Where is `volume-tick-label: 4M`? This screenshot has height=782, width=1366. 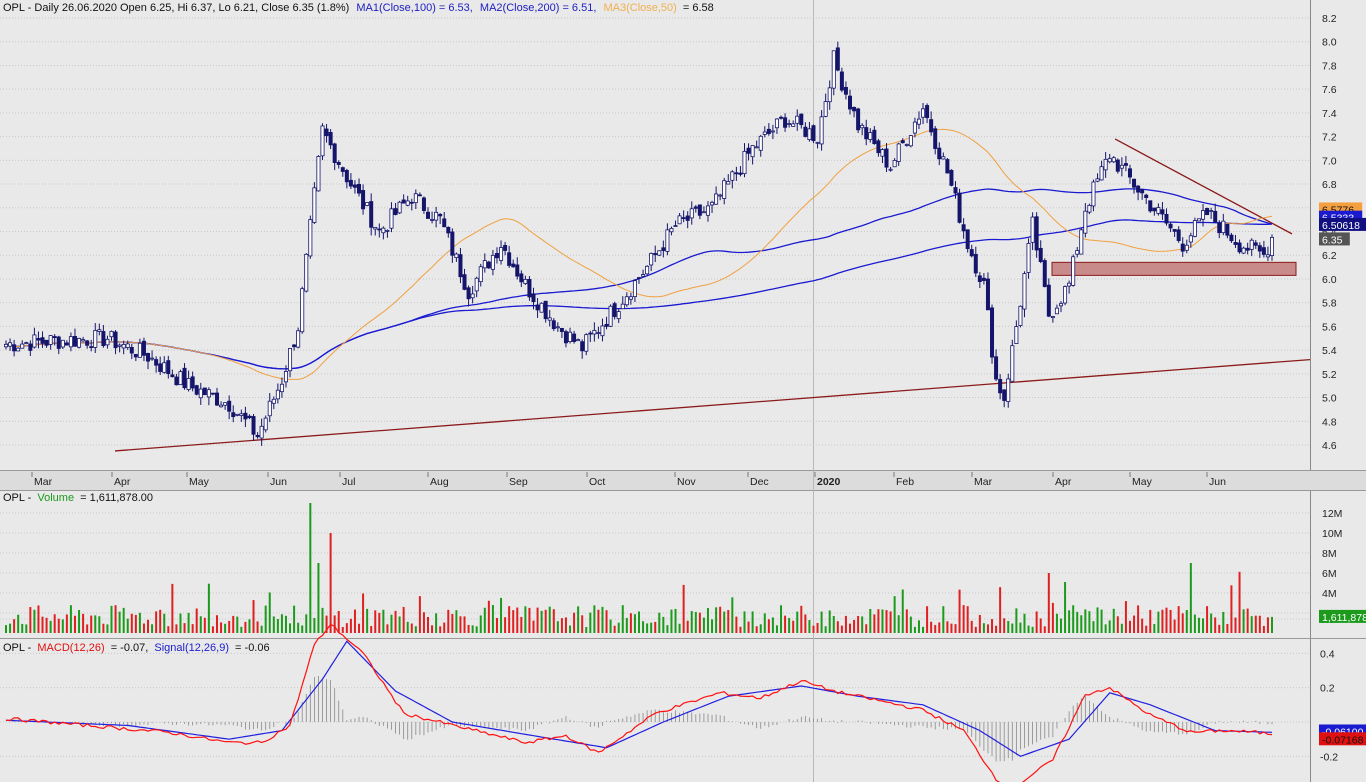 volume-tick-label: 4M is located at coordinates (1329, 594).